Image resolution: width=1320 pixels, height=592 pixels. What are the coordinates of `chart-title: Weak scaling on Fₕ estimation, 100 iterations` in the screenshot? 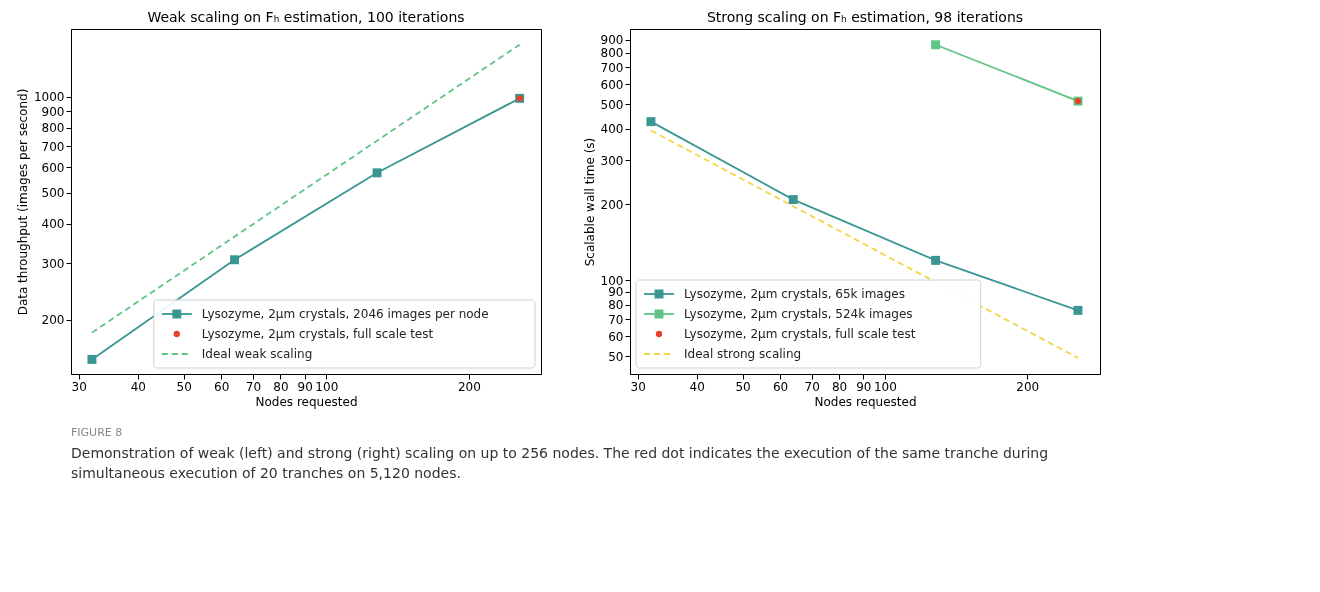 It's located at (306, 17).